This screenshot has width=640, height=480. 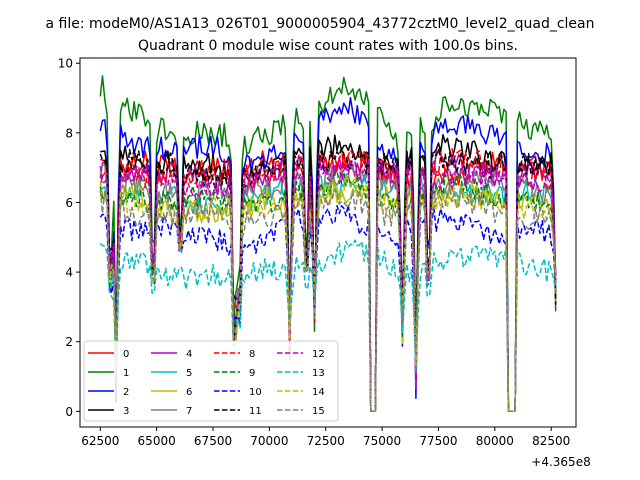 I want to click on legend-label: 14, so click(x=318, y=392).